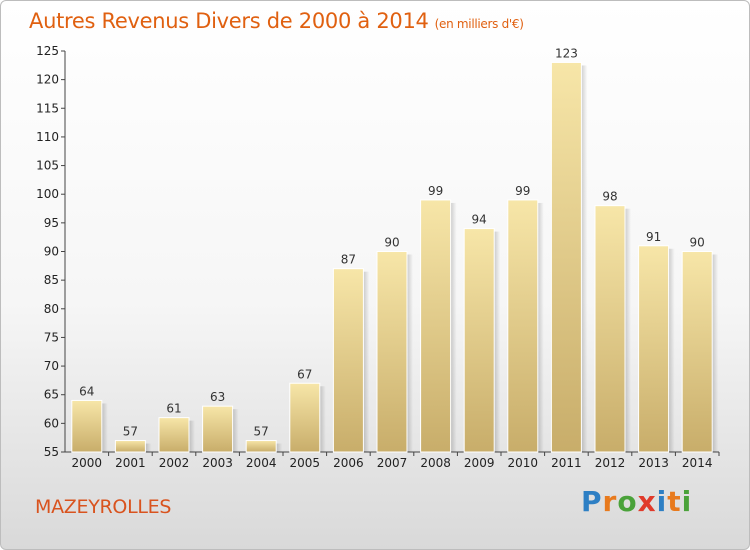 The height and width of the screenshot is (550, 750). What do you see at coordinates (47, 51) in the screenshot?
I see `y-tick-label: 125` at bounding box center [47, 51].